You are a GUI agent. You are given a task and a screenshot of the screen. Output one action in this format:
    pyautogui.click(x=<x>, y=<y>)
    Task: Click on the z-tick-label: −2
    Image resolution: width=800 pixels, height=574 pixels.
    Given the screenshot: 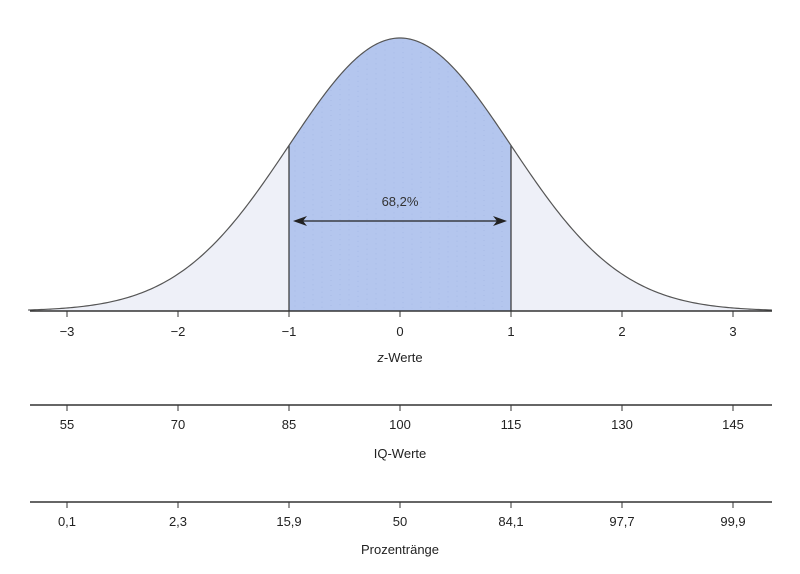 What is the action you would take?
    pyautogui.click(x=178, y=331)
    